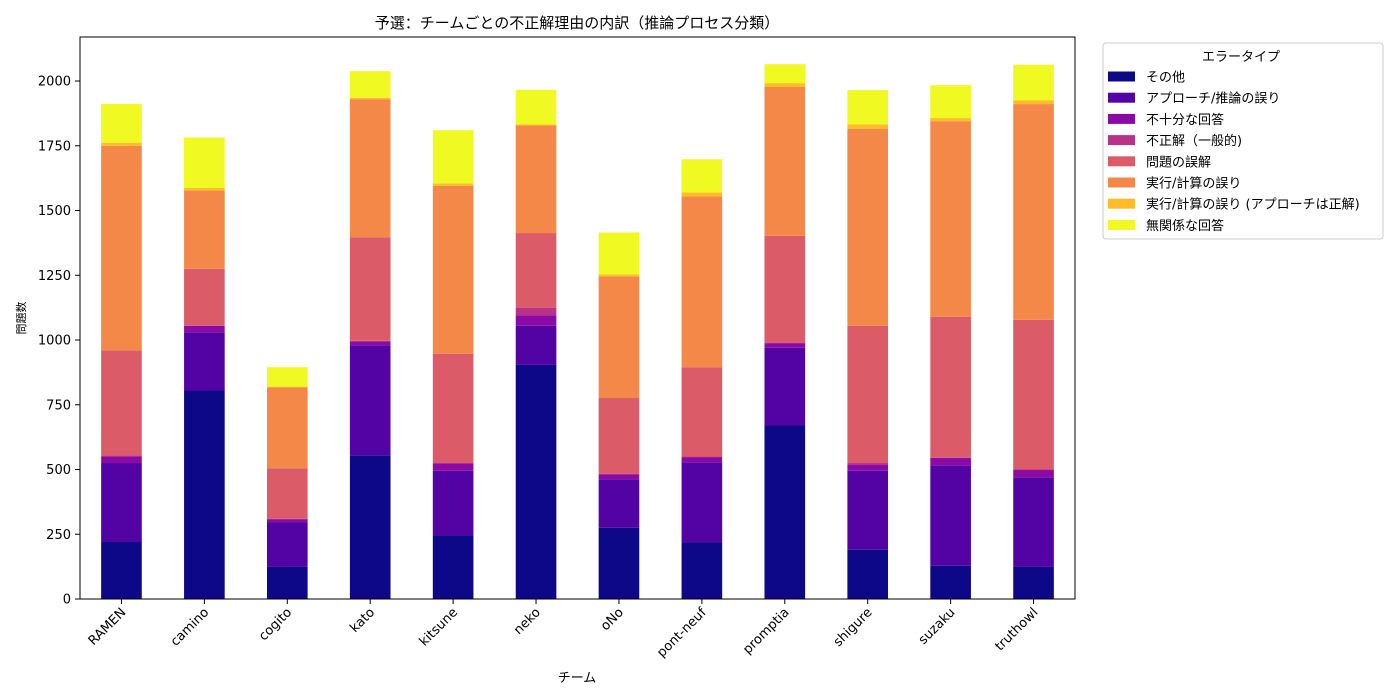  Describe the element at coordinates (1241, 57) in the screenshot. I see `legend-title: エラータイプ` at that location.